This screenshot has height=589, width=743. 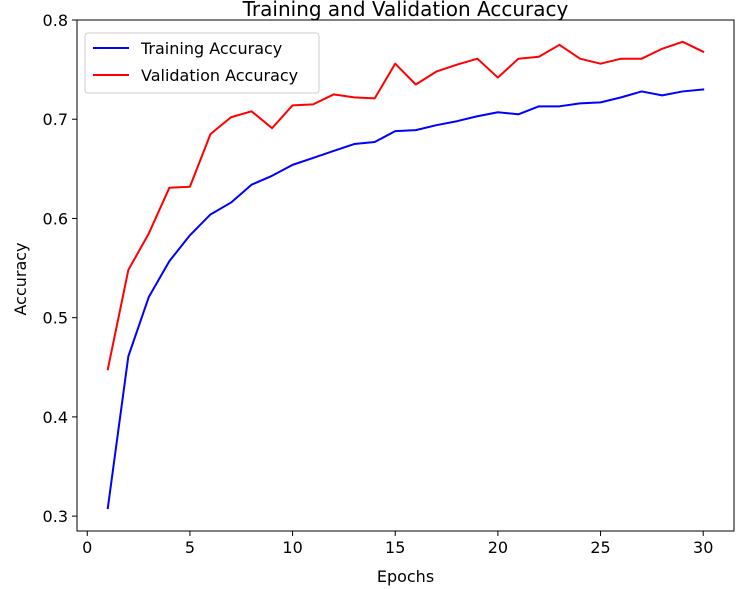 I want to click on legend: Training Accuracy Validation Accuracy, so click(x=202, y=63).